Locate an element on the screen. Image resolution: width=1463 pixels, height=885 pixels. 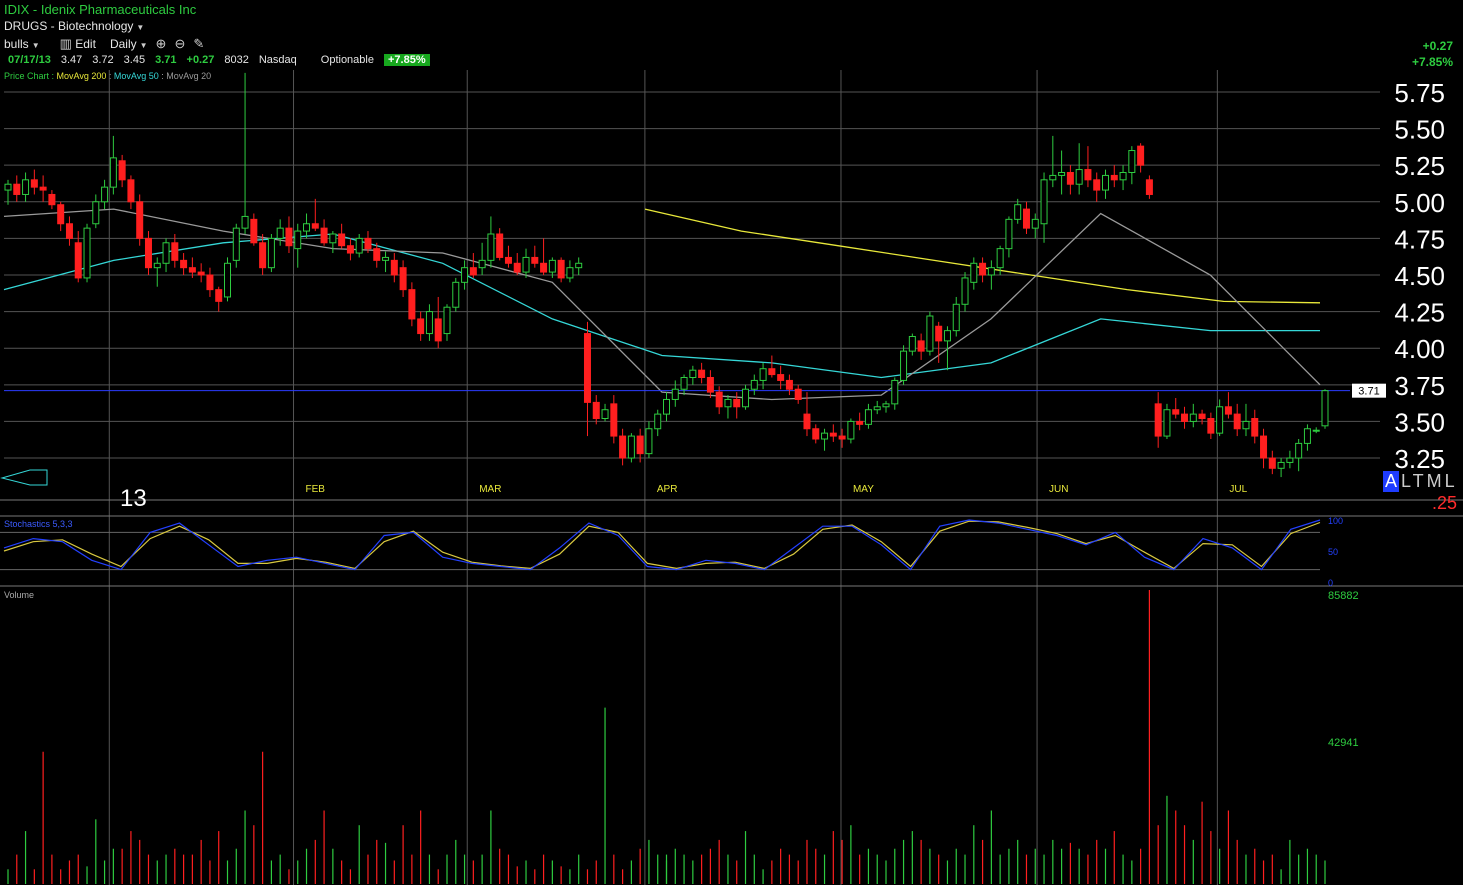
price-tick-label: 5.00 is located at coordinates (1419, 203).